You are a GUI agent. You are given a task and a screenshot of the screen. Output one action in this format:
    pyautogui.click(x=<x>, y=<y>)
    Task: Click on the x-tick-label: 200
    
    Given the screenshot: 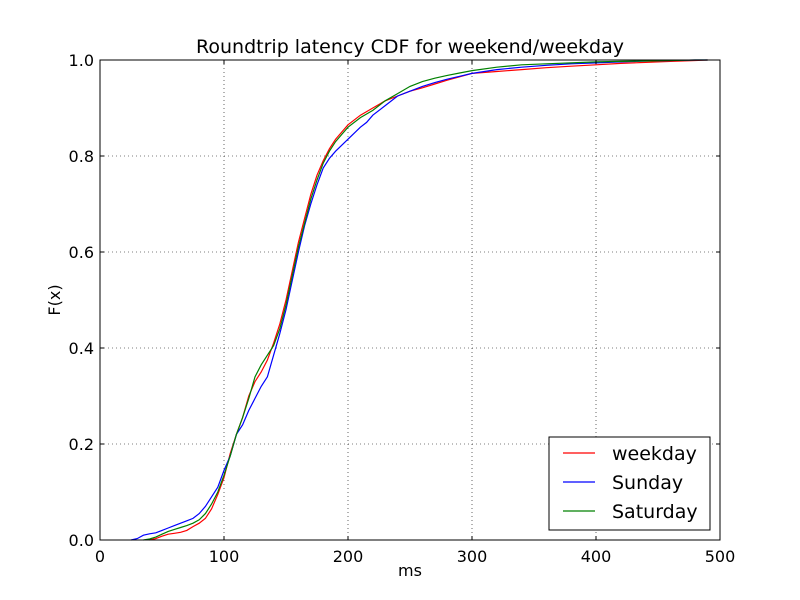 What is the action you would take?
    pyautogui.click(x=348, y=556)
    